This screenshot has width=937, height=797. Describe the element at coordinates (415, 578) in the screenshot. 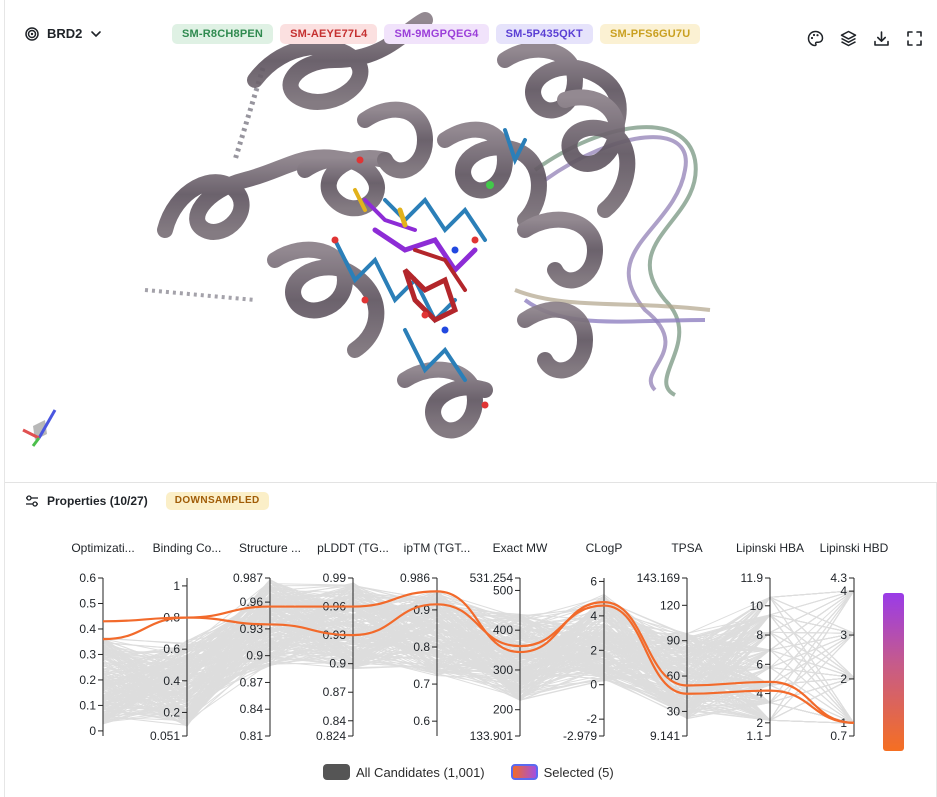

I see `tick-label: 0.986` at that location.